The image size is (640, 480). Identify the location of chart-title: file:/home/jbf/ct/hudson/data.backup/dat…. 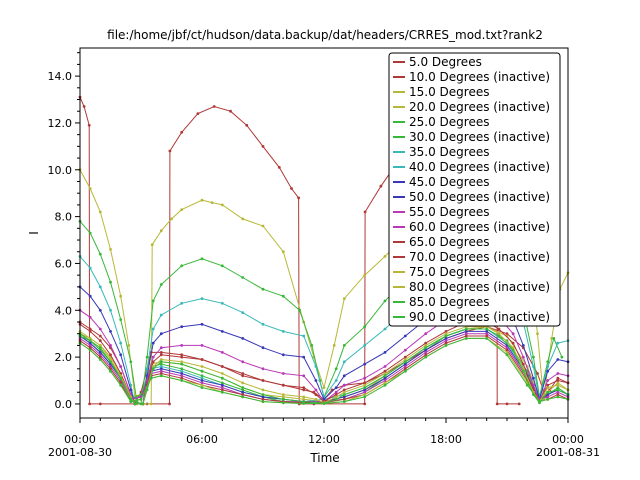
(325, 35).